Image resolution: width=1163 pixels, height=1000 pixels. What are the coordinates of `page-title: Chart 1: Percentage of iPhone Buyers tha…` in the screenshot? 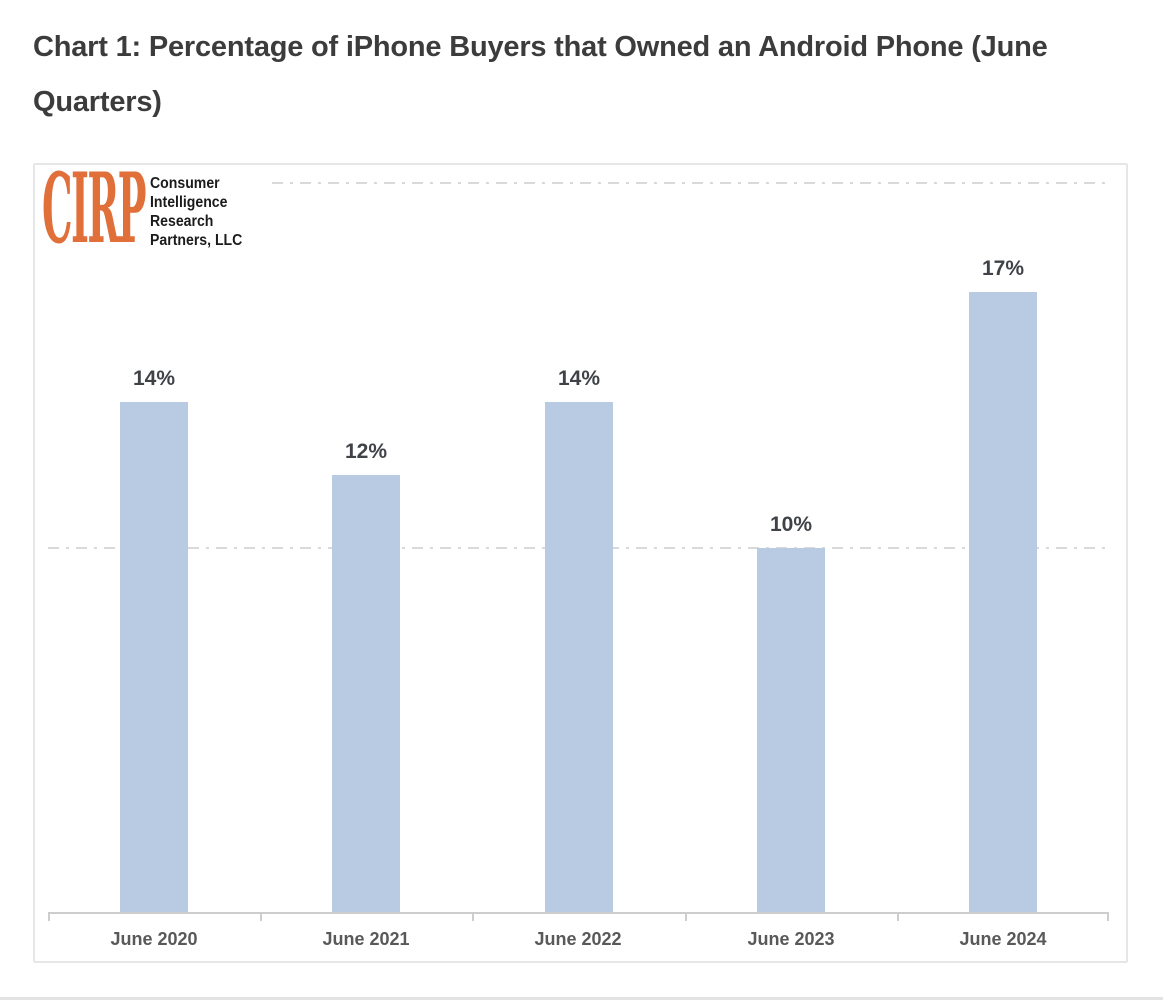 It's located at (540, 74).